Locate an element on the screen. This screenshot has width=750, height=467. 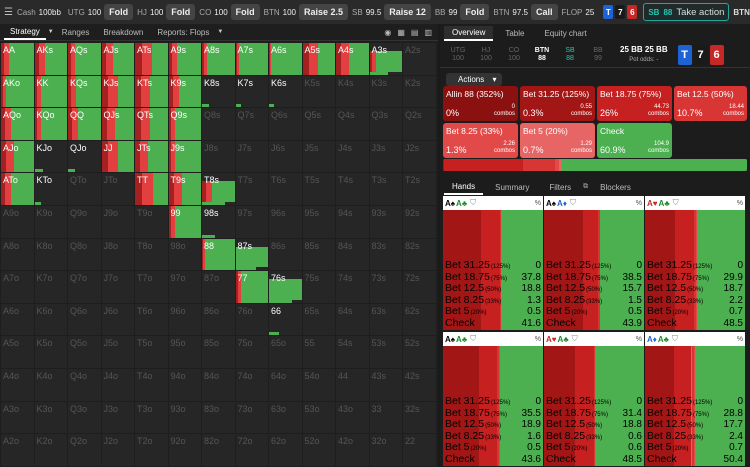
hand-cell-j3s: J3s is located at coordinates (385, 156).